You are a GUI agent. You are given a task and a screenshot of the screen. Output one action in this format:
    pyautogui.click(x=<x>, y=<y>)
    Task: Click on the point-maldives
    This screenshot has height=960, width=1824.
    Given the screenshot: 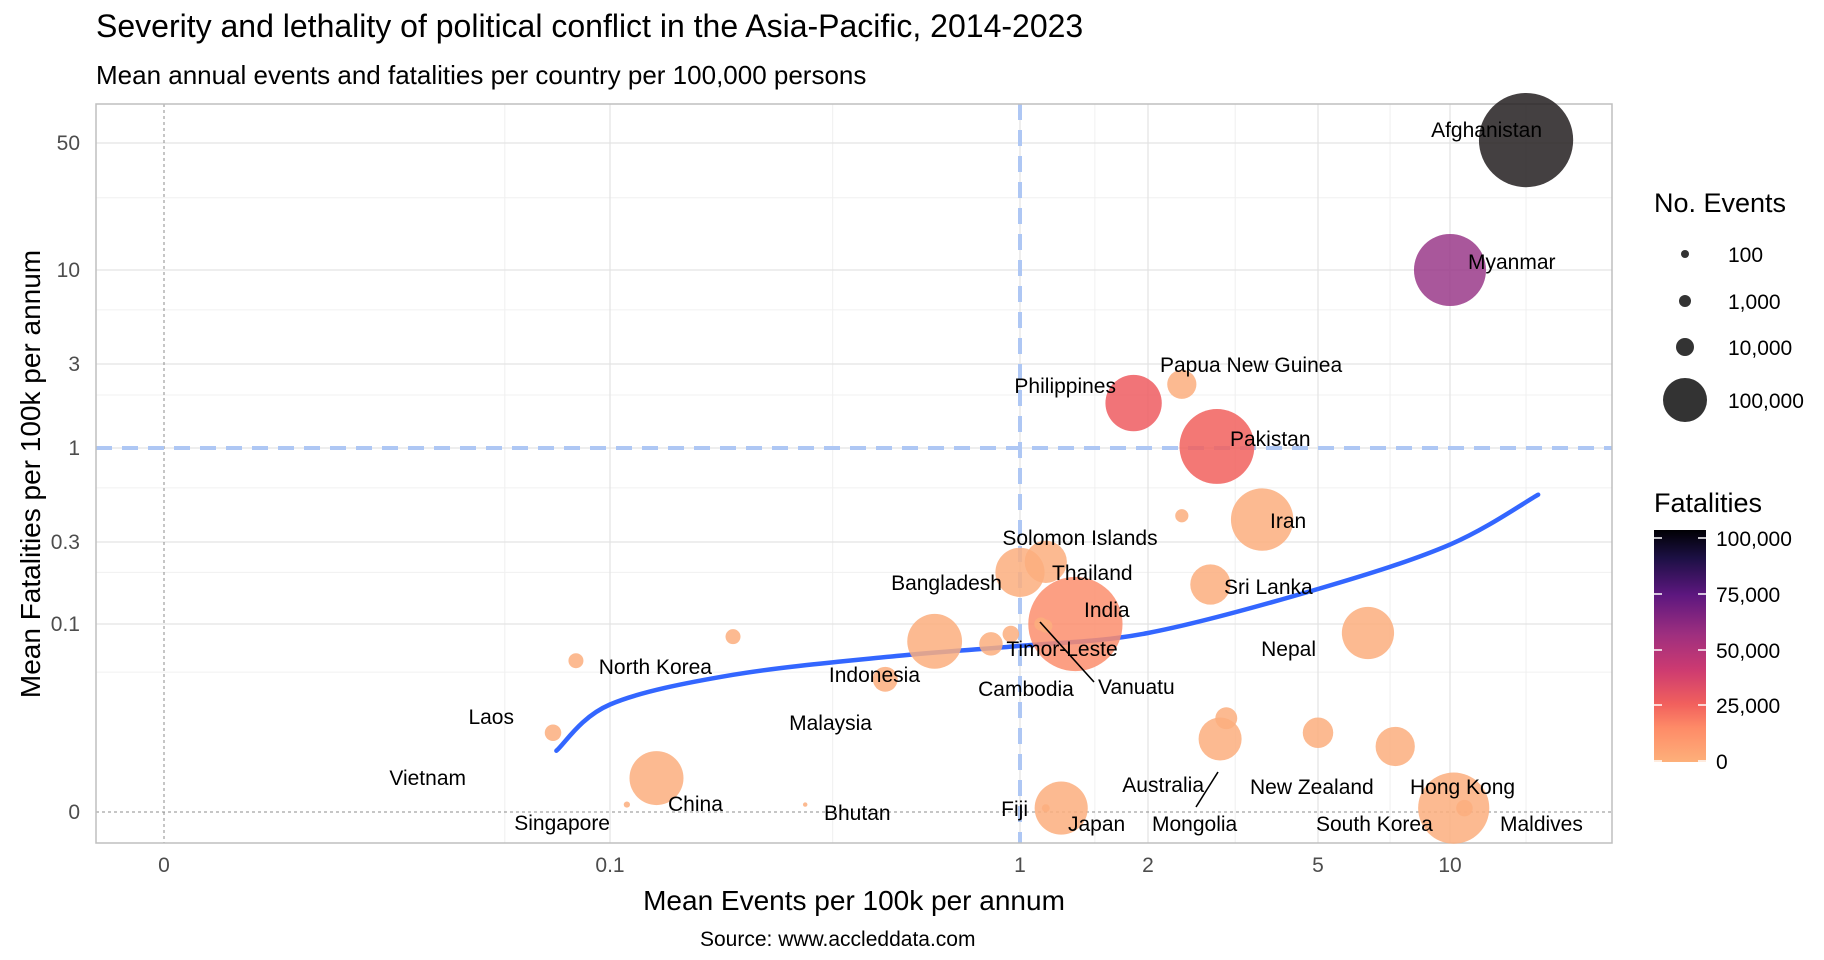 What is the action you would take?
    pyautogui.click(x=1464, y=808)
    